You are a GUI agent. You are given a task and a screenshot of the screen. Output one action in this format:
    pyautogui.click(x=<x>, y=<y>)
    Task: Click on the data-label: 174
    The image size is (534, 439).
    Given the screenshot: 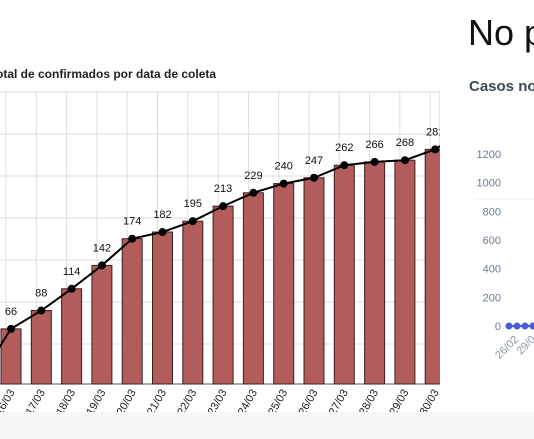 What is the action you would take?
    pyautogui.click(x=132, y=222)
    